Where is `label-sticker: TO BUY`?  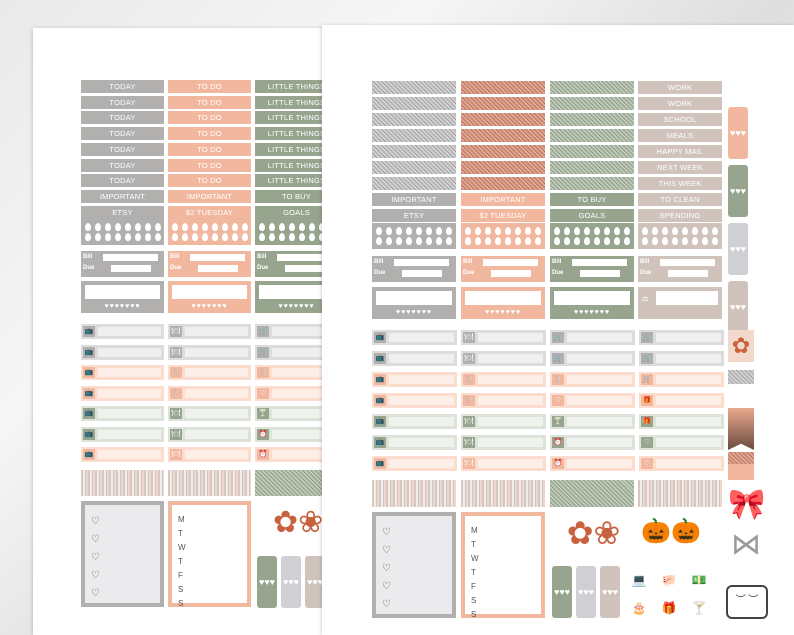 label-sticker: TO BUY is located at coordinates (294, 196).